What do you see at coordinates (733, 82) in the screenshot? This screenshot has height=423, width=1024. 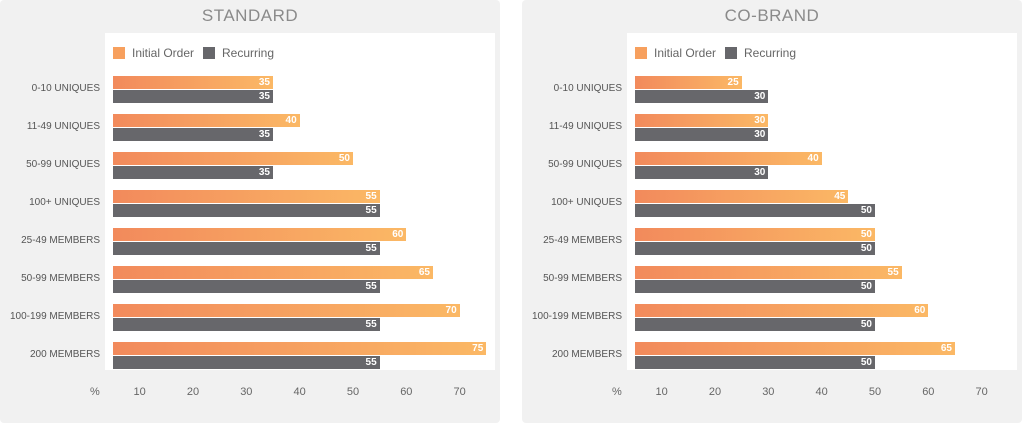 I see `data-label: 25` at bounding box center [733, 82].